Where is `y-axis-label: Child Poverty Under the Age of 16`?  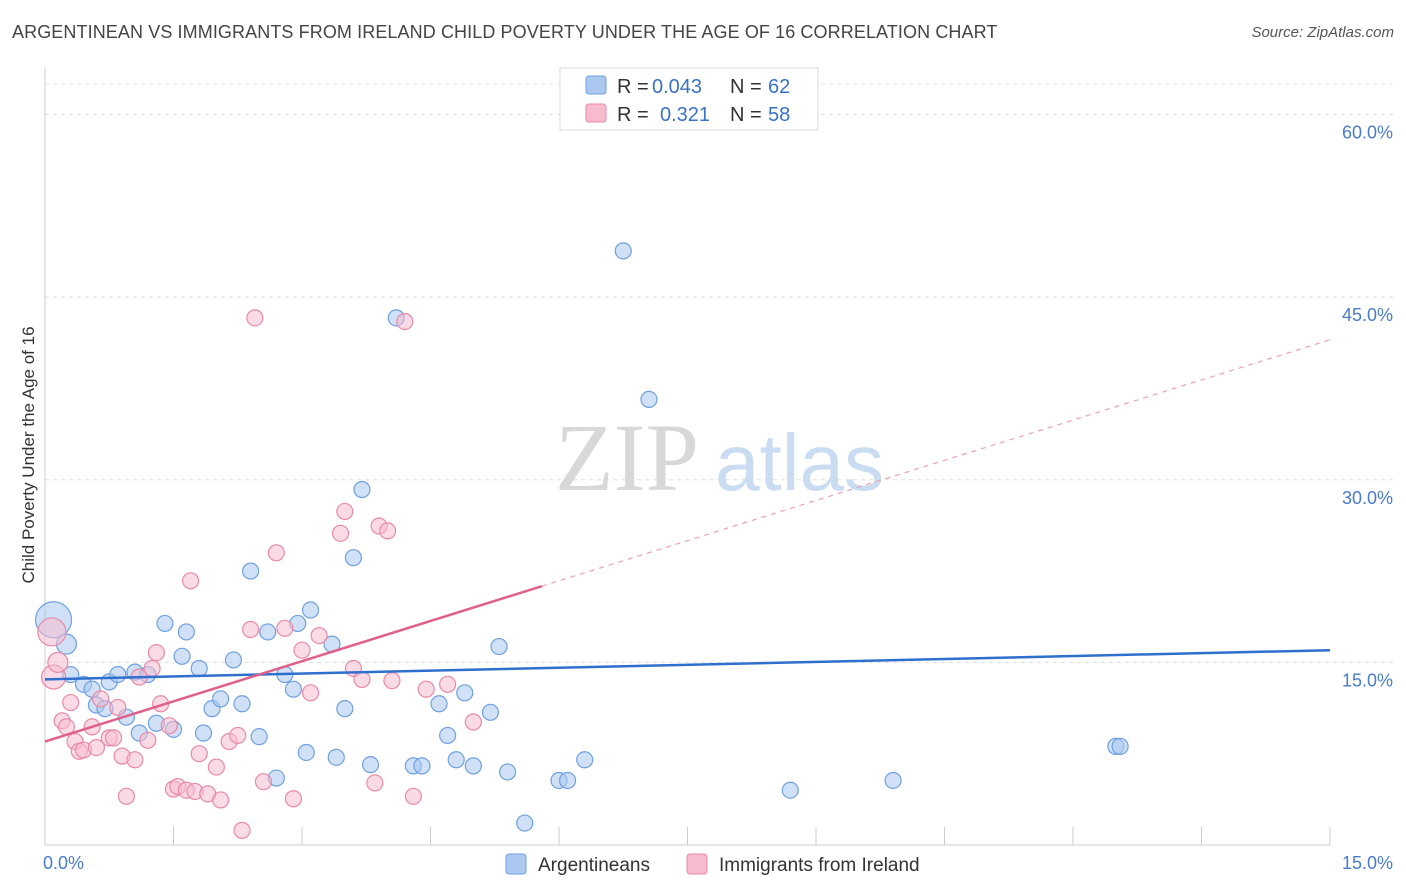 y-axis-label: Child Poverty Under the Age of 16 is located at coordinates (28, 454).